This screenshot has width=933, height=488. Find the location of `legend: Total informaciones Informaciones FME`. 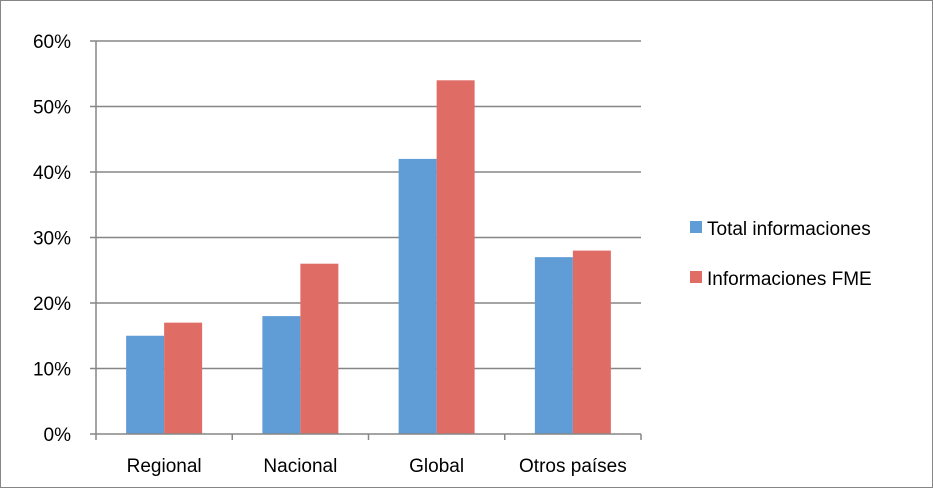

legend: Total informaciones Informaciones FME is located at coordinates (781, 254).